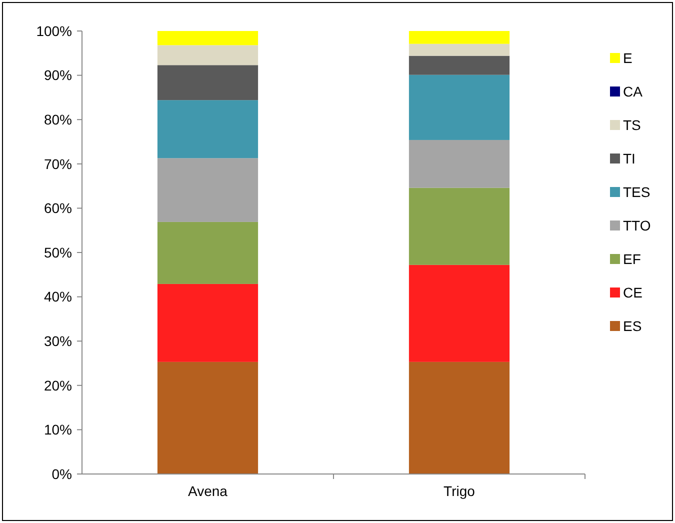 Image resolution: width=675 pixels, height=523 pixels. Describe the element at coordinates (58, 341) in the screenshot. I see `y-tick-label: 30%` at that location.